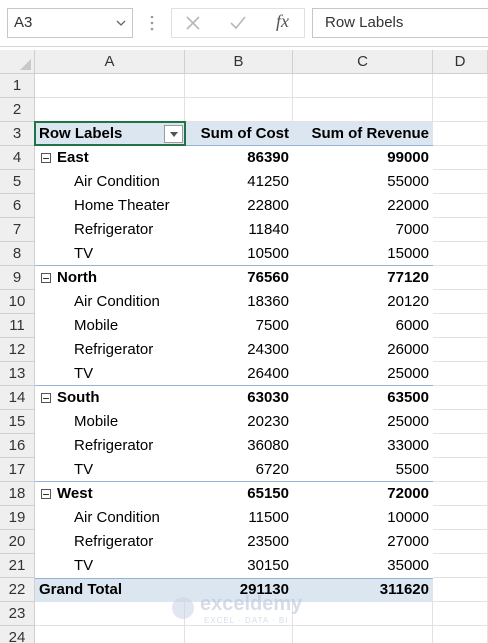 The width and height of the screenshot is (488, 643). I want to click on item-revenue: 20120, so click(408, 301).